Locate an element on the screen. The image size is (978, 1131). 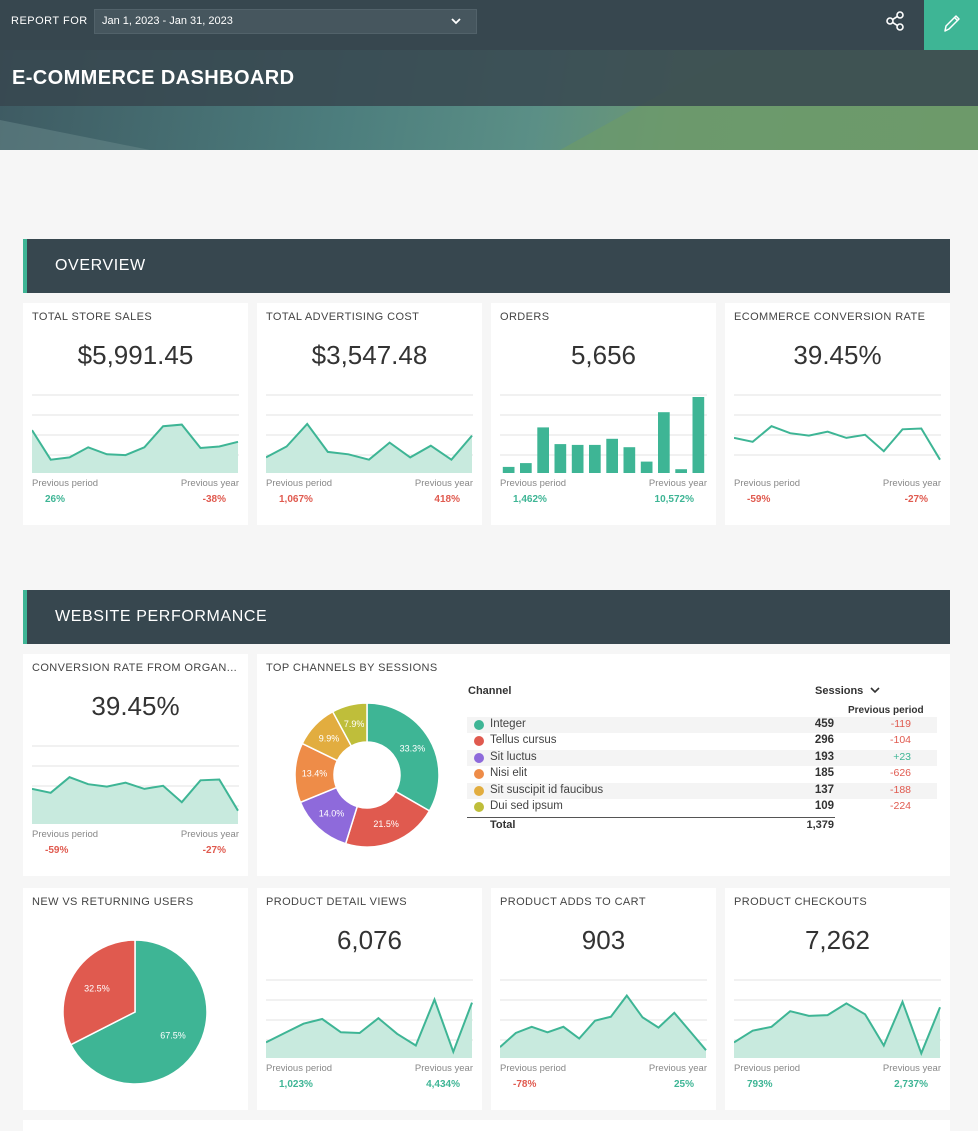
website-performance-section-header: WEBSITE PERFORMANCE is located at coordinates (486, 617).